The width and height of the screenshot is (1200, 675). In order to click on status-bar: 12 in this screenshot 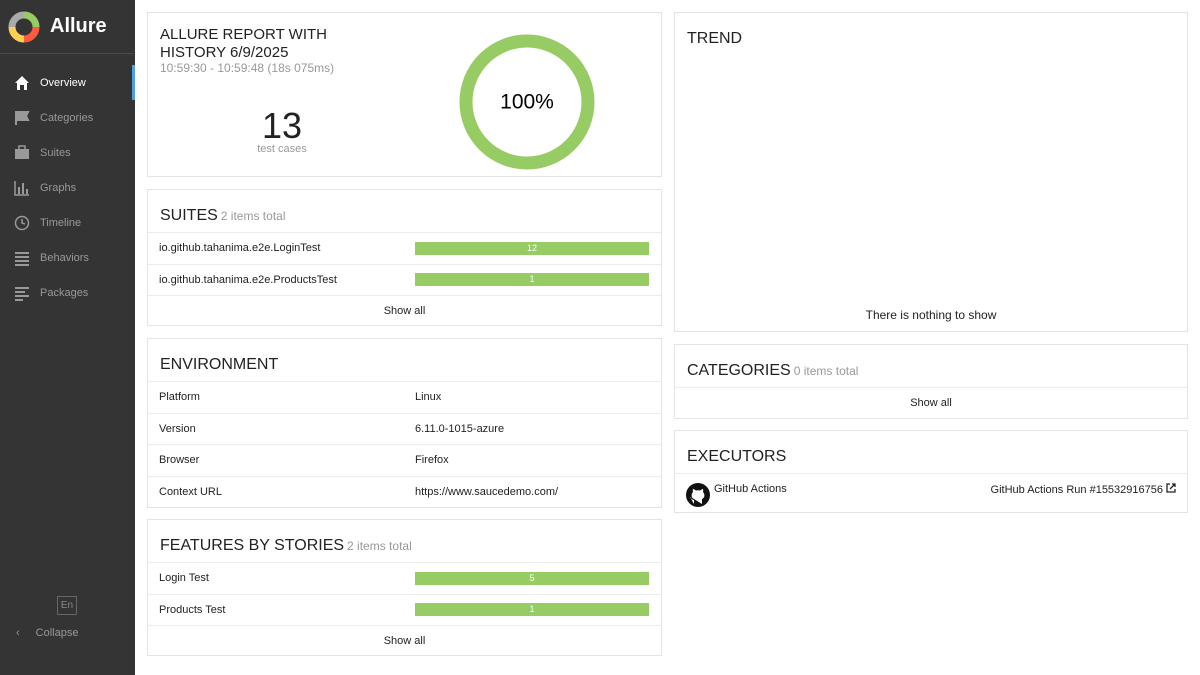, I will do `click(532, 248)`.